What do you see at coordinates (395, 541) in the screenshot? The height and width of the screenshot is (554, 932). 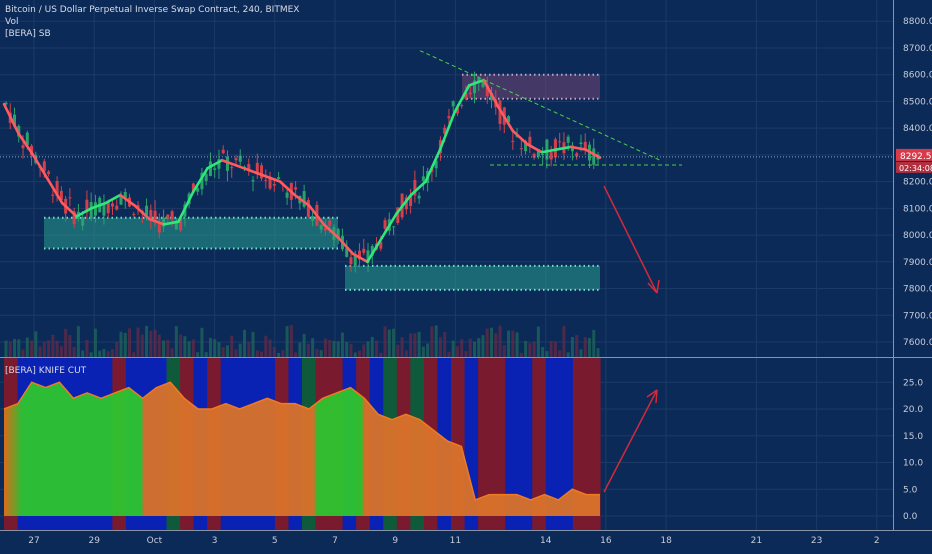 I see `time-tick-label: 9` at bounding box center [395, 541].